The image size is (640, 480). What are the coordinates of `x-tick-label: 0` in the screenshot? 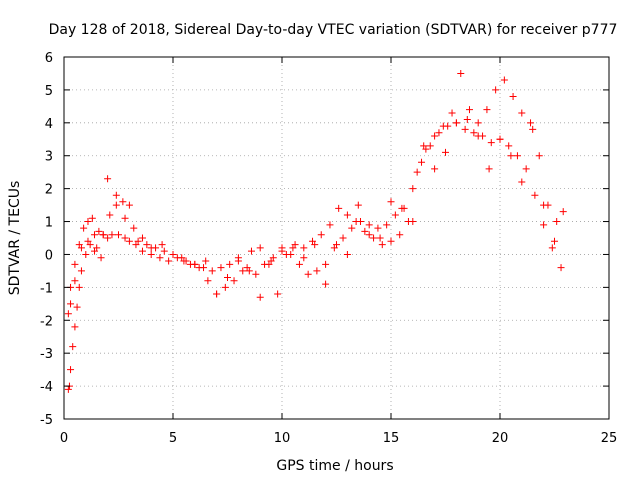 It's located at (64, 438).